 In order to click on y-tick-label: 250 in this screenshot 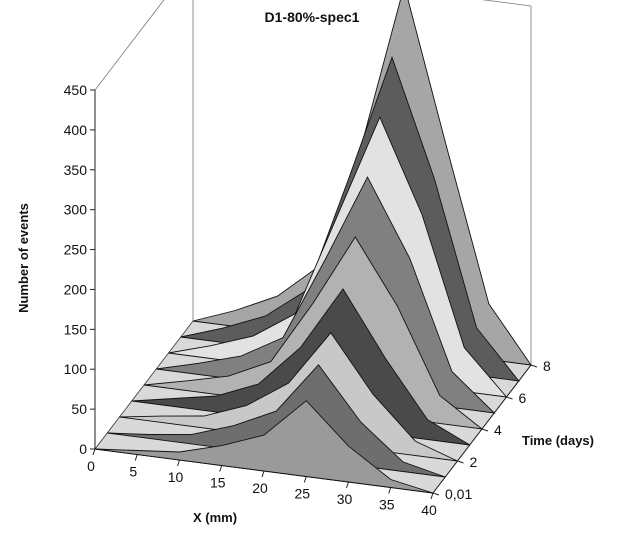, I will do `click(76, 250)`.